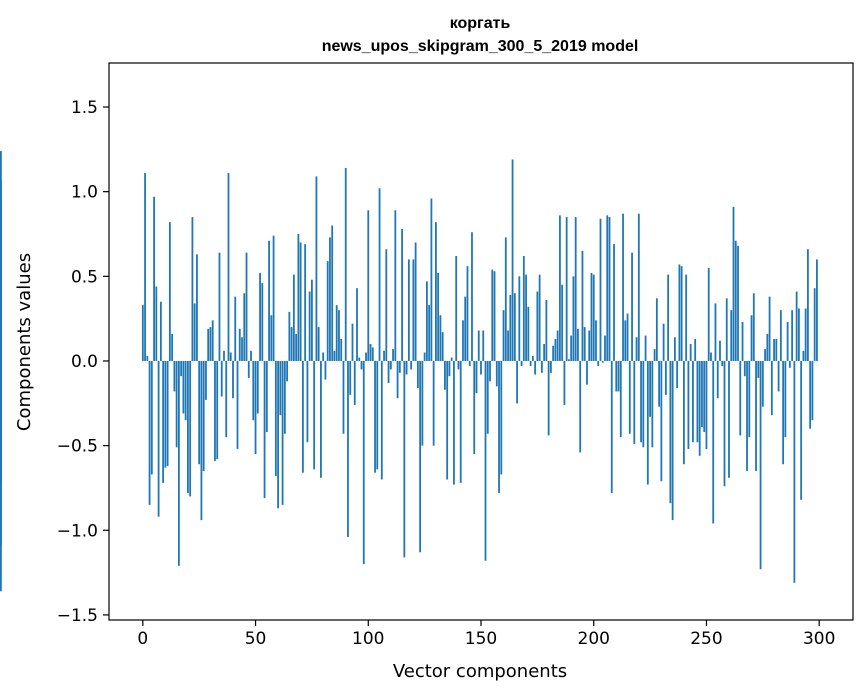 This screenshot has height=696, width=867. Describe the element at coordinates (819, 639) in the screenshot. I see `x-tick-label: 300` at that location.